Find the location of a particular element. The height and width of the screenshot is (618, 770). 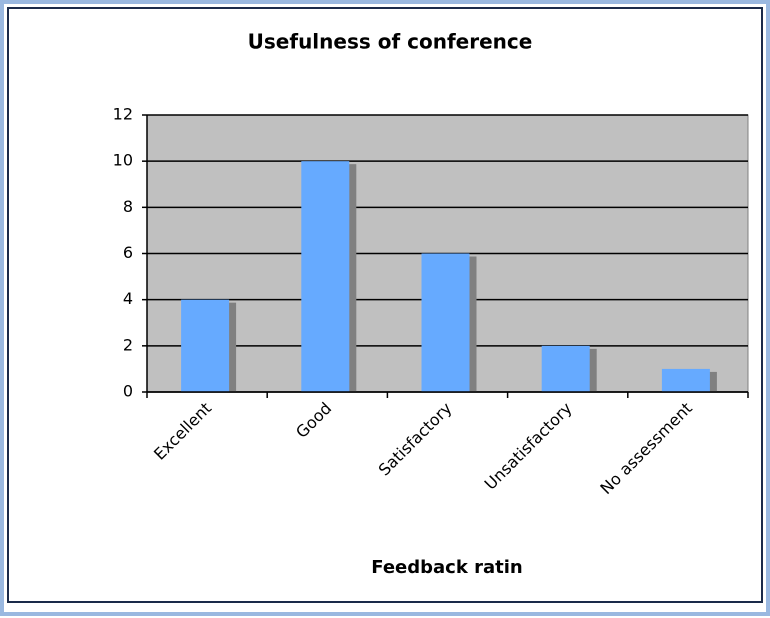

y-tick-label: 8 is located at coordinates (128, 206).